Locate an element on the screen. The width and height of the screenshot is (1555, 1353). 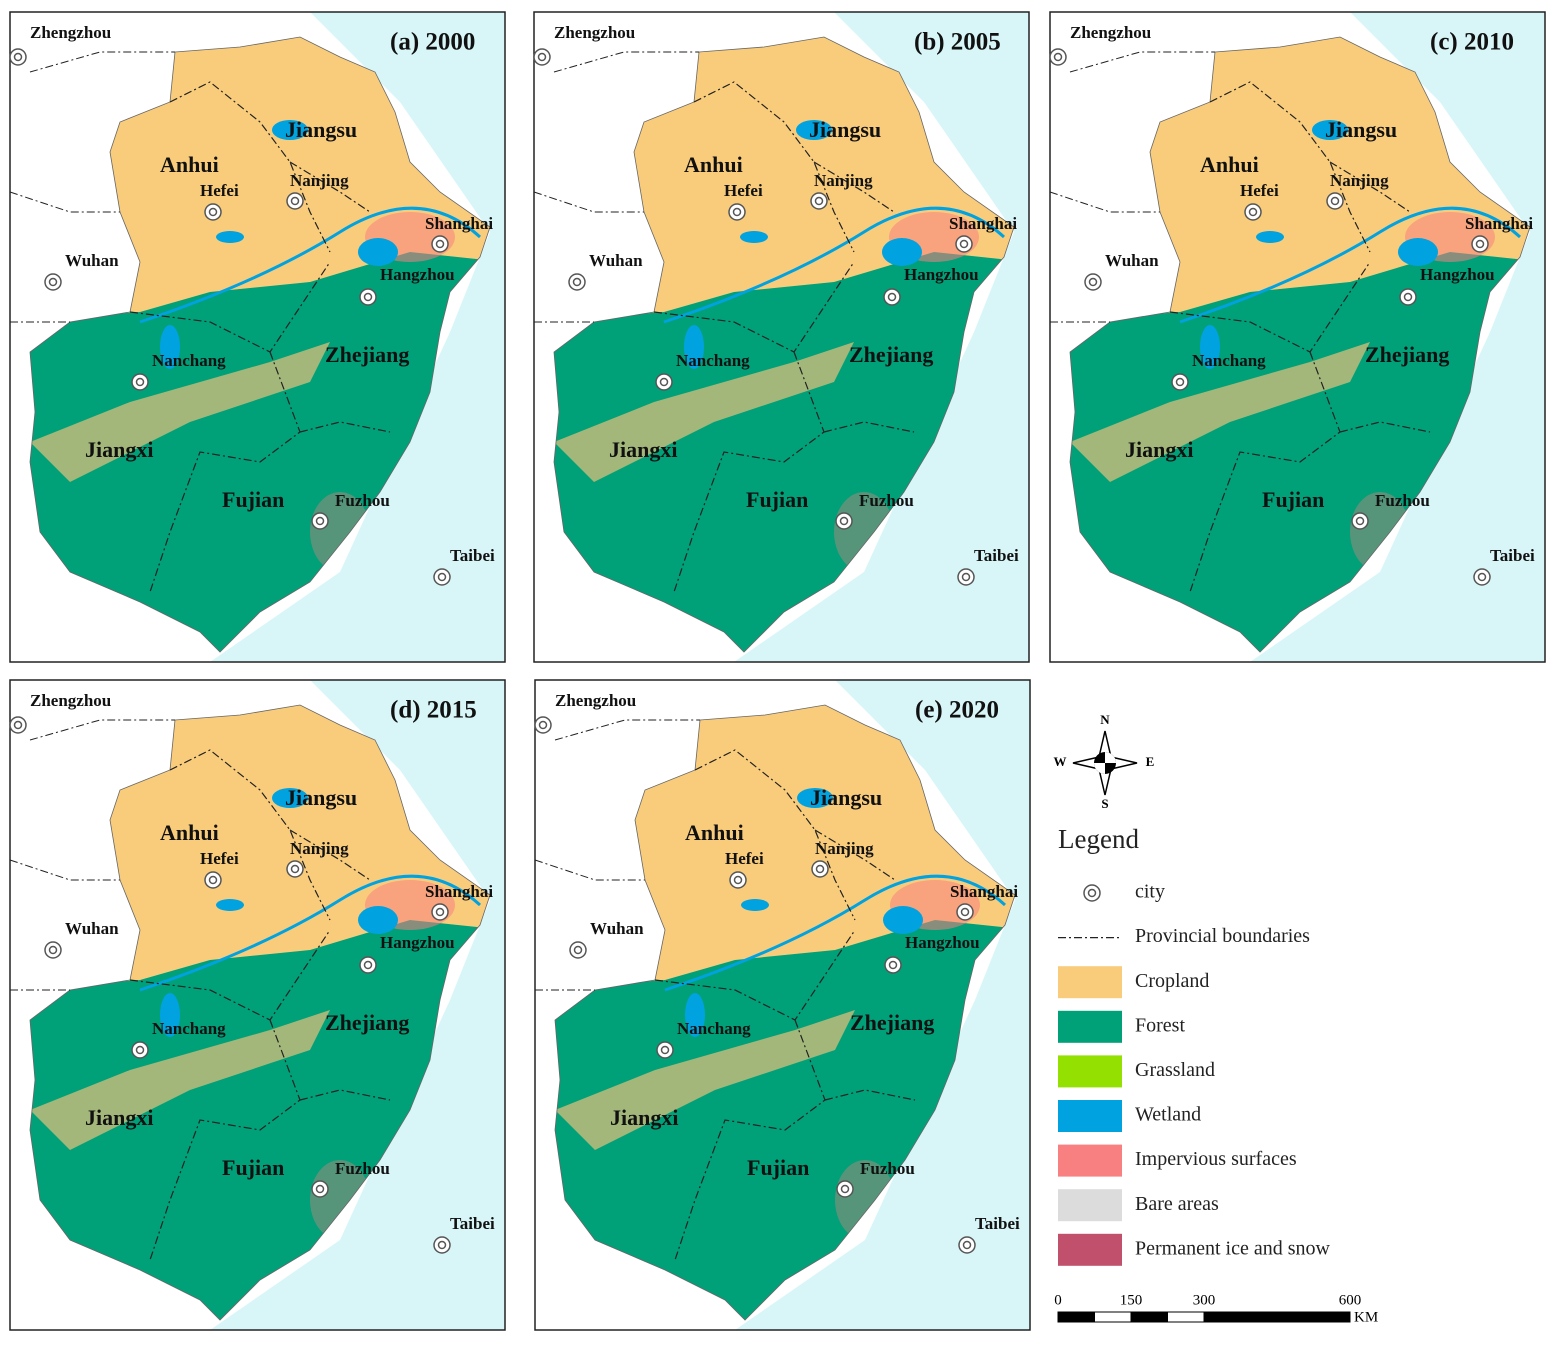
outer-boundary is located at coordinates (92, 187).